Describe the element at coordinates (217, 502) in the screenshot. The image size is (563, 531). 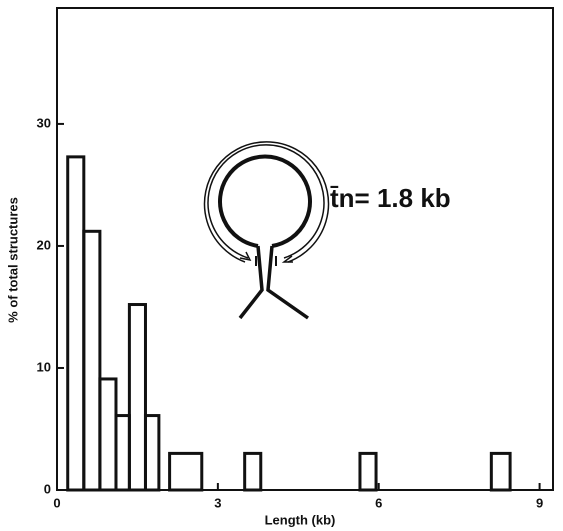
I see `x-tick-label: 3` at that location.